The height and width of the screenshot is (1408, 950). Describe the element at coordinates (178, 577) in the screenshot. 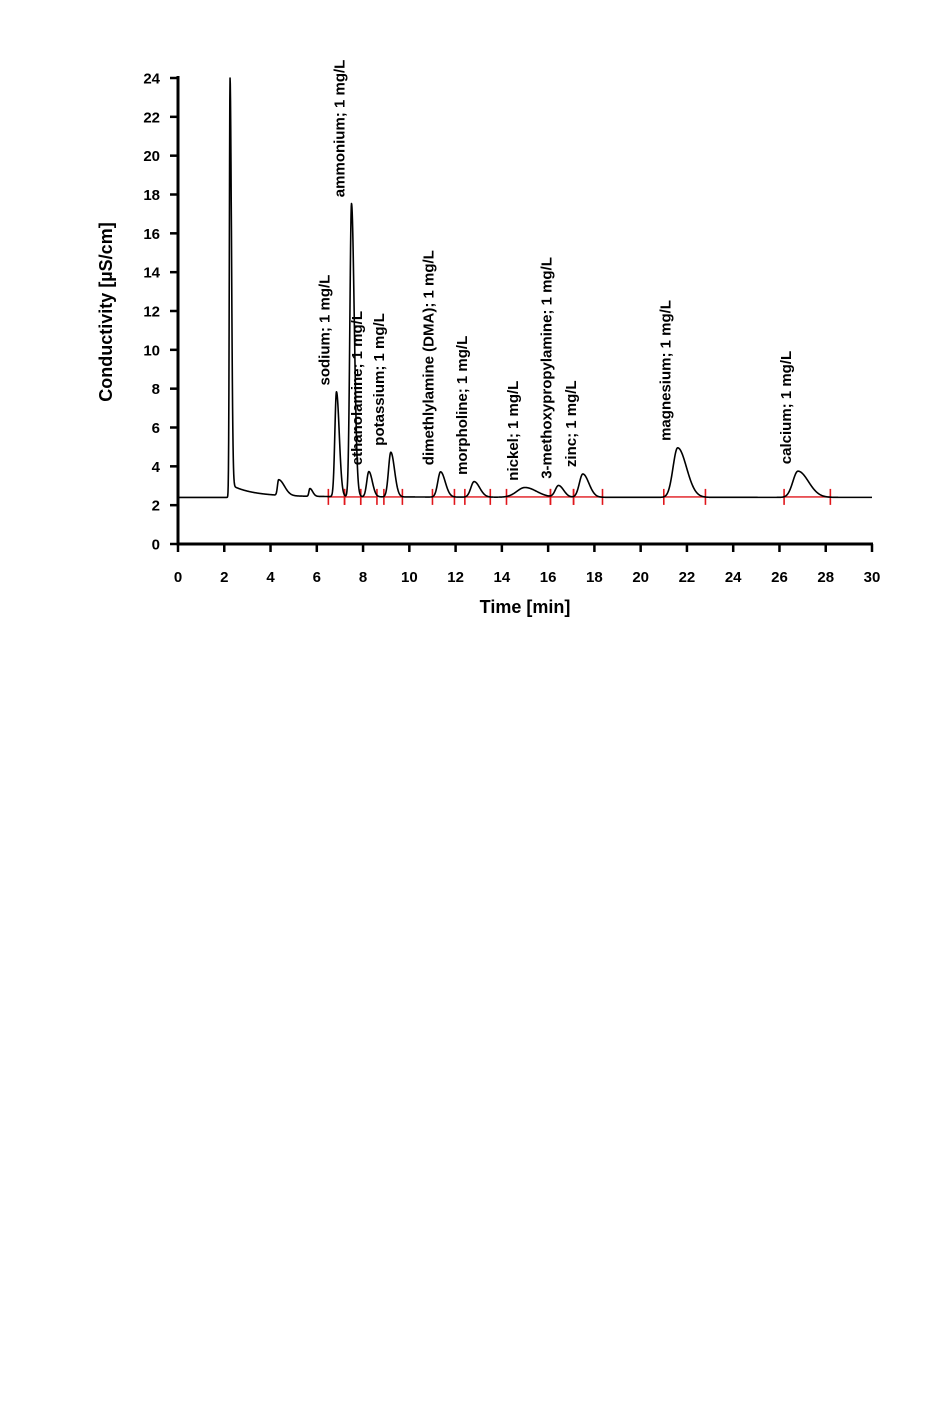

I see `x-tick-label: 0` at that location.